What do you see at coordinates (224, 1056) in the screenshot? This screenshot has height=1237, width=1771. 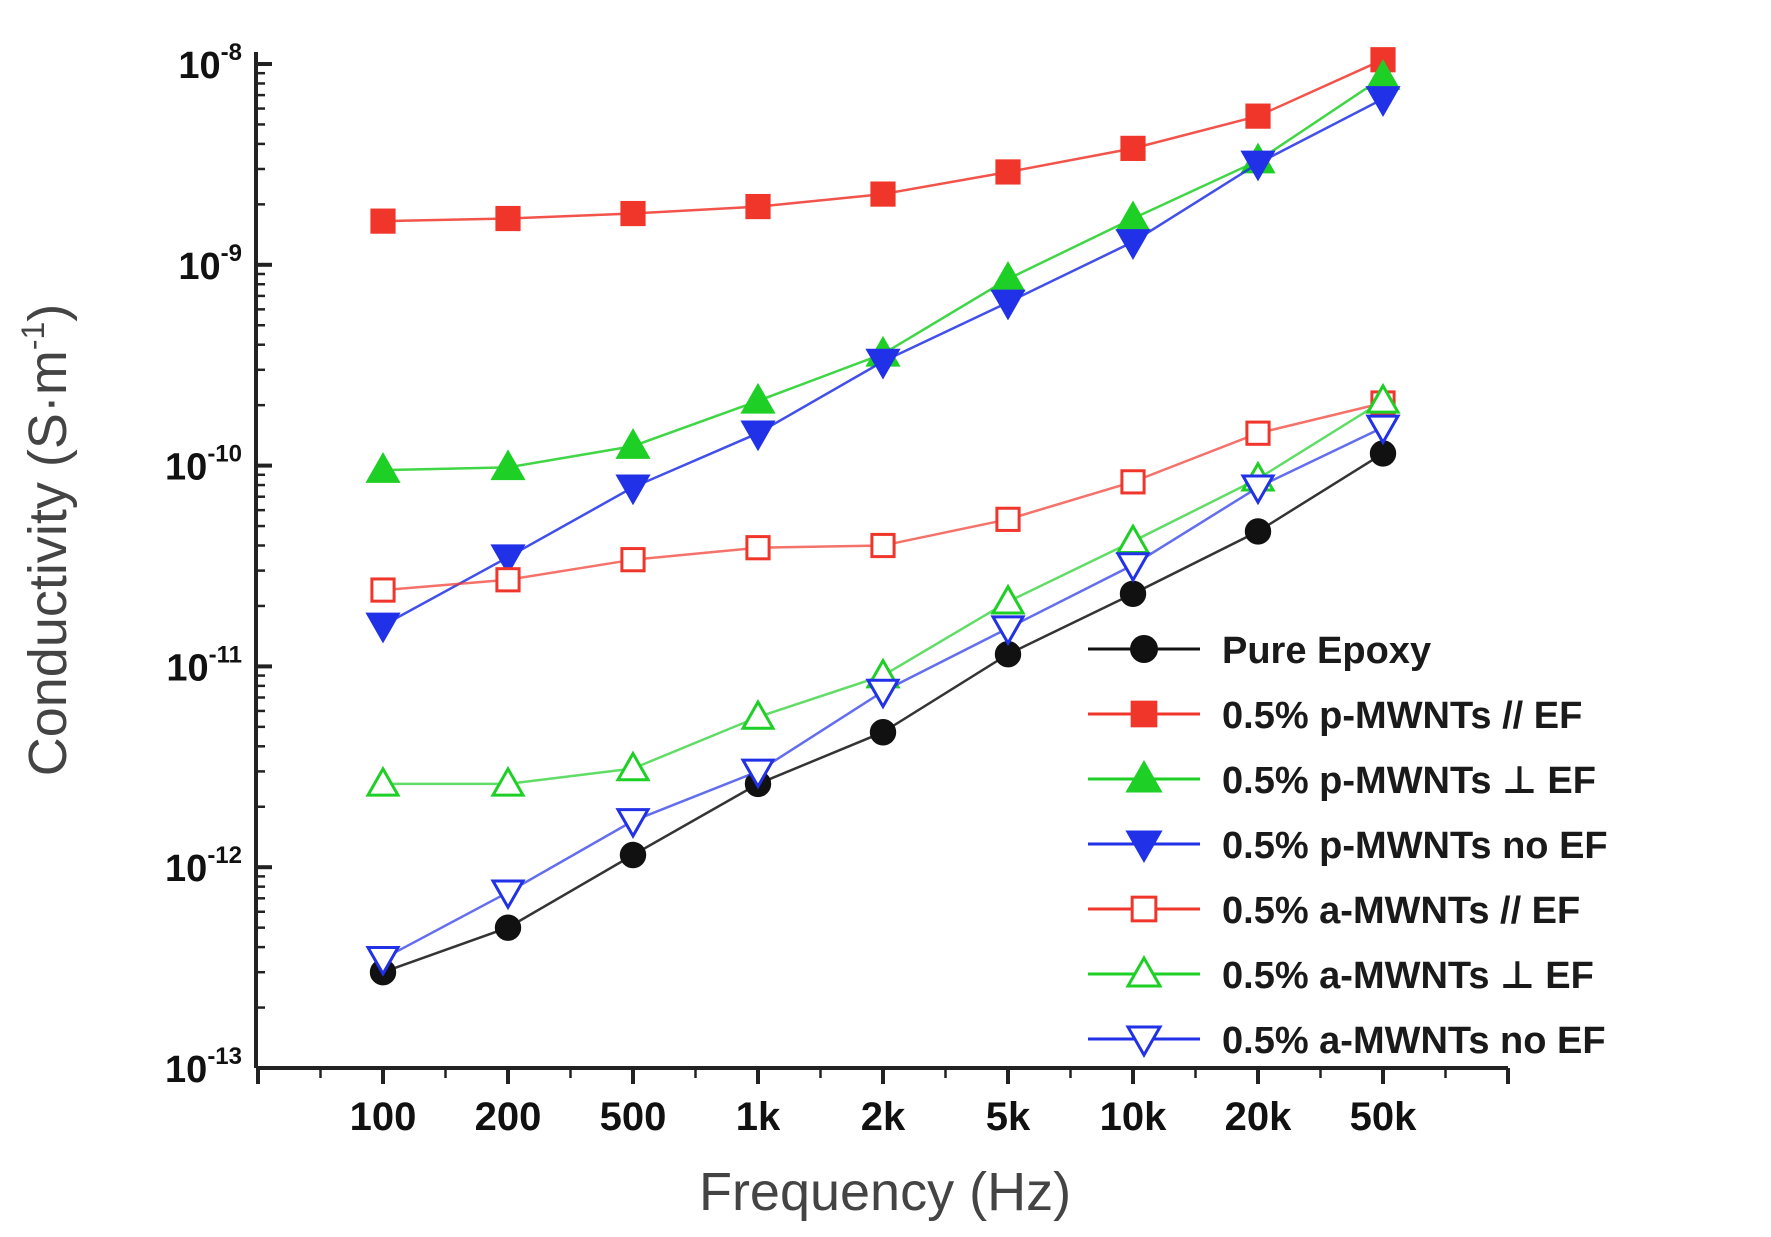 I see `y-tick-label-exponent: -13` at bounding box center [224, 1056].